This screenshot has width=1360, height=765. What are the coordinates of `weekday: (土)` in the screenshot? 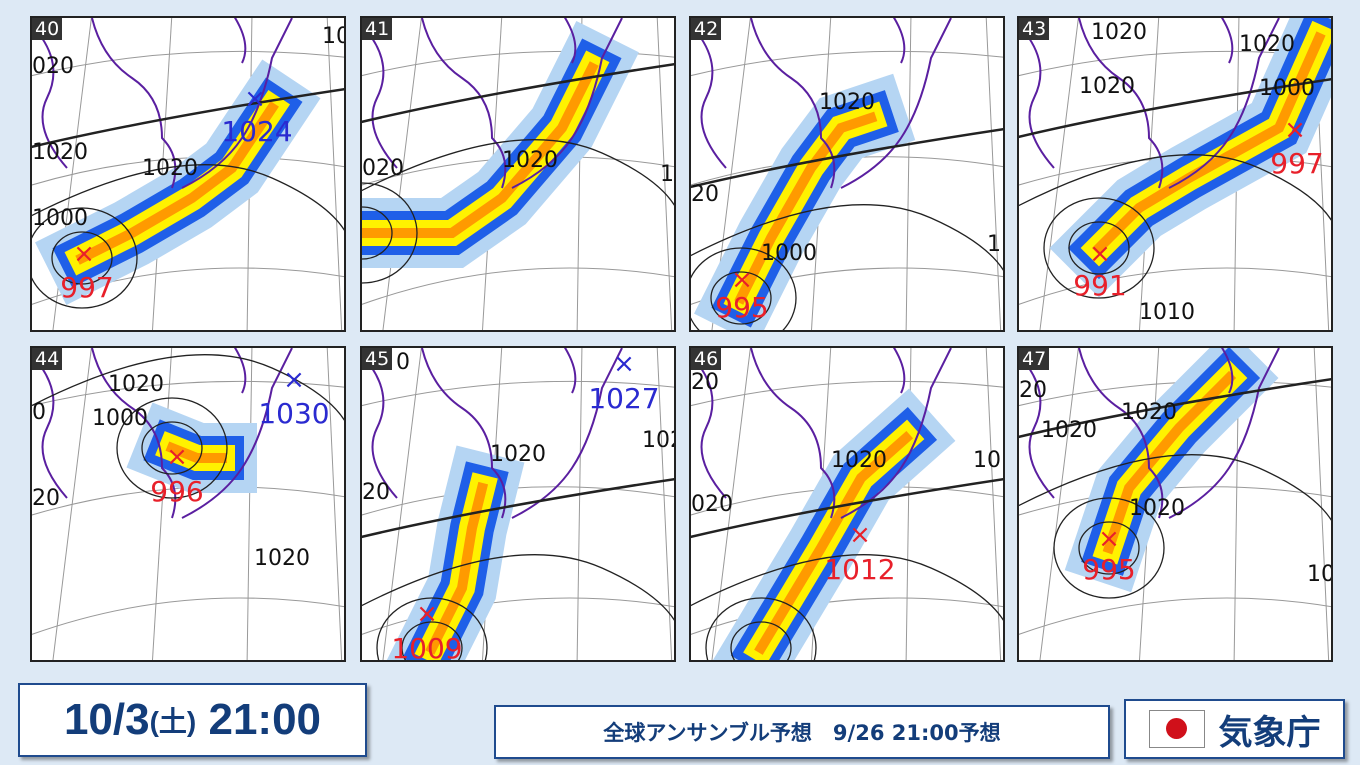 It's located at (173, 721).